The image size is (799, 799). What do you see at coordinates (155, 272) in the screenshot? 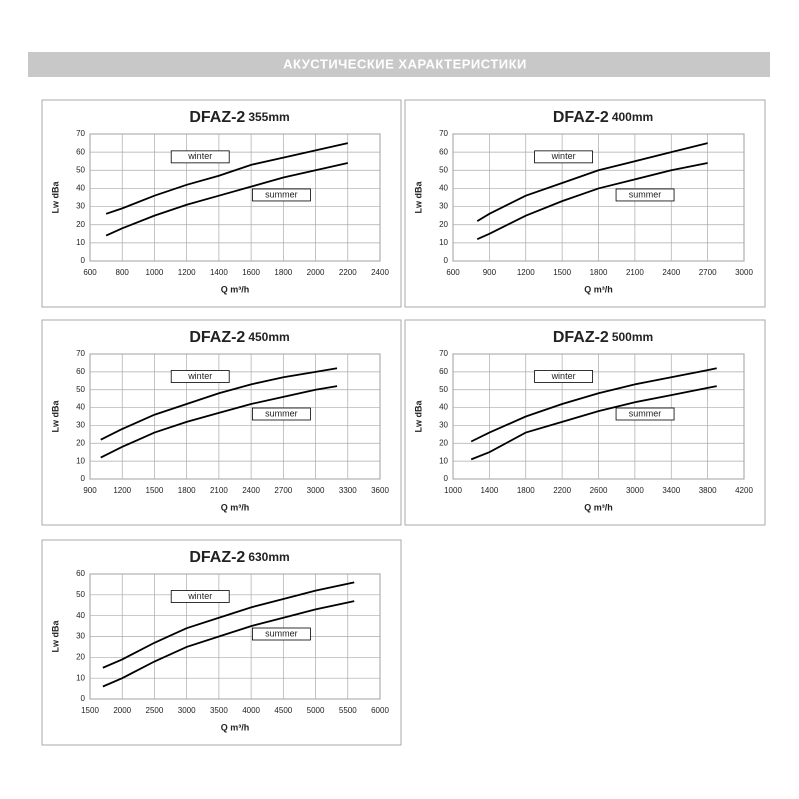
I see `x-tick-label: 1000` at bounding box center [155, 272].